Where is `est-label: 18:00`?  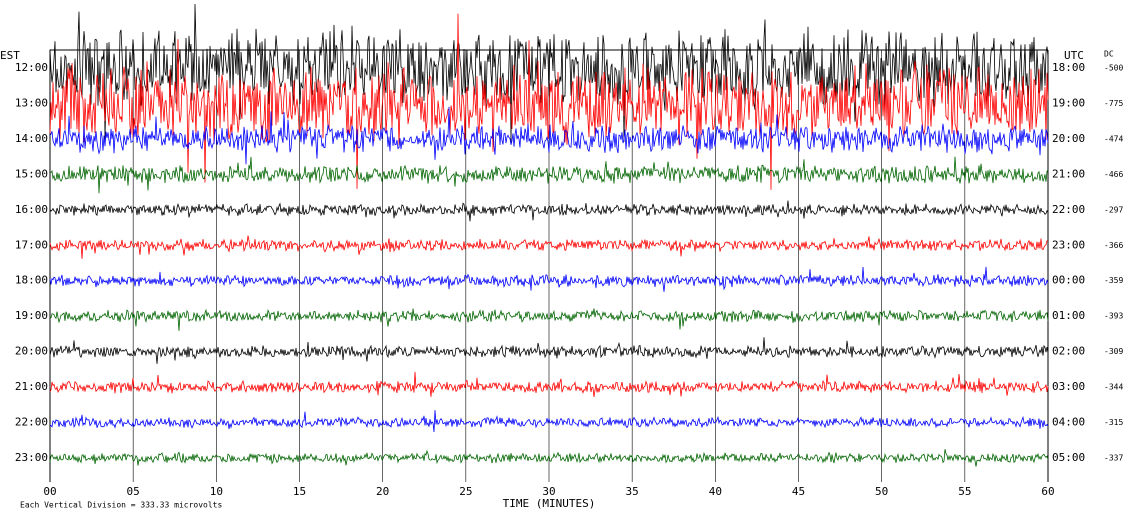 est-label: 18:00 is located at coordinates (31, 280).